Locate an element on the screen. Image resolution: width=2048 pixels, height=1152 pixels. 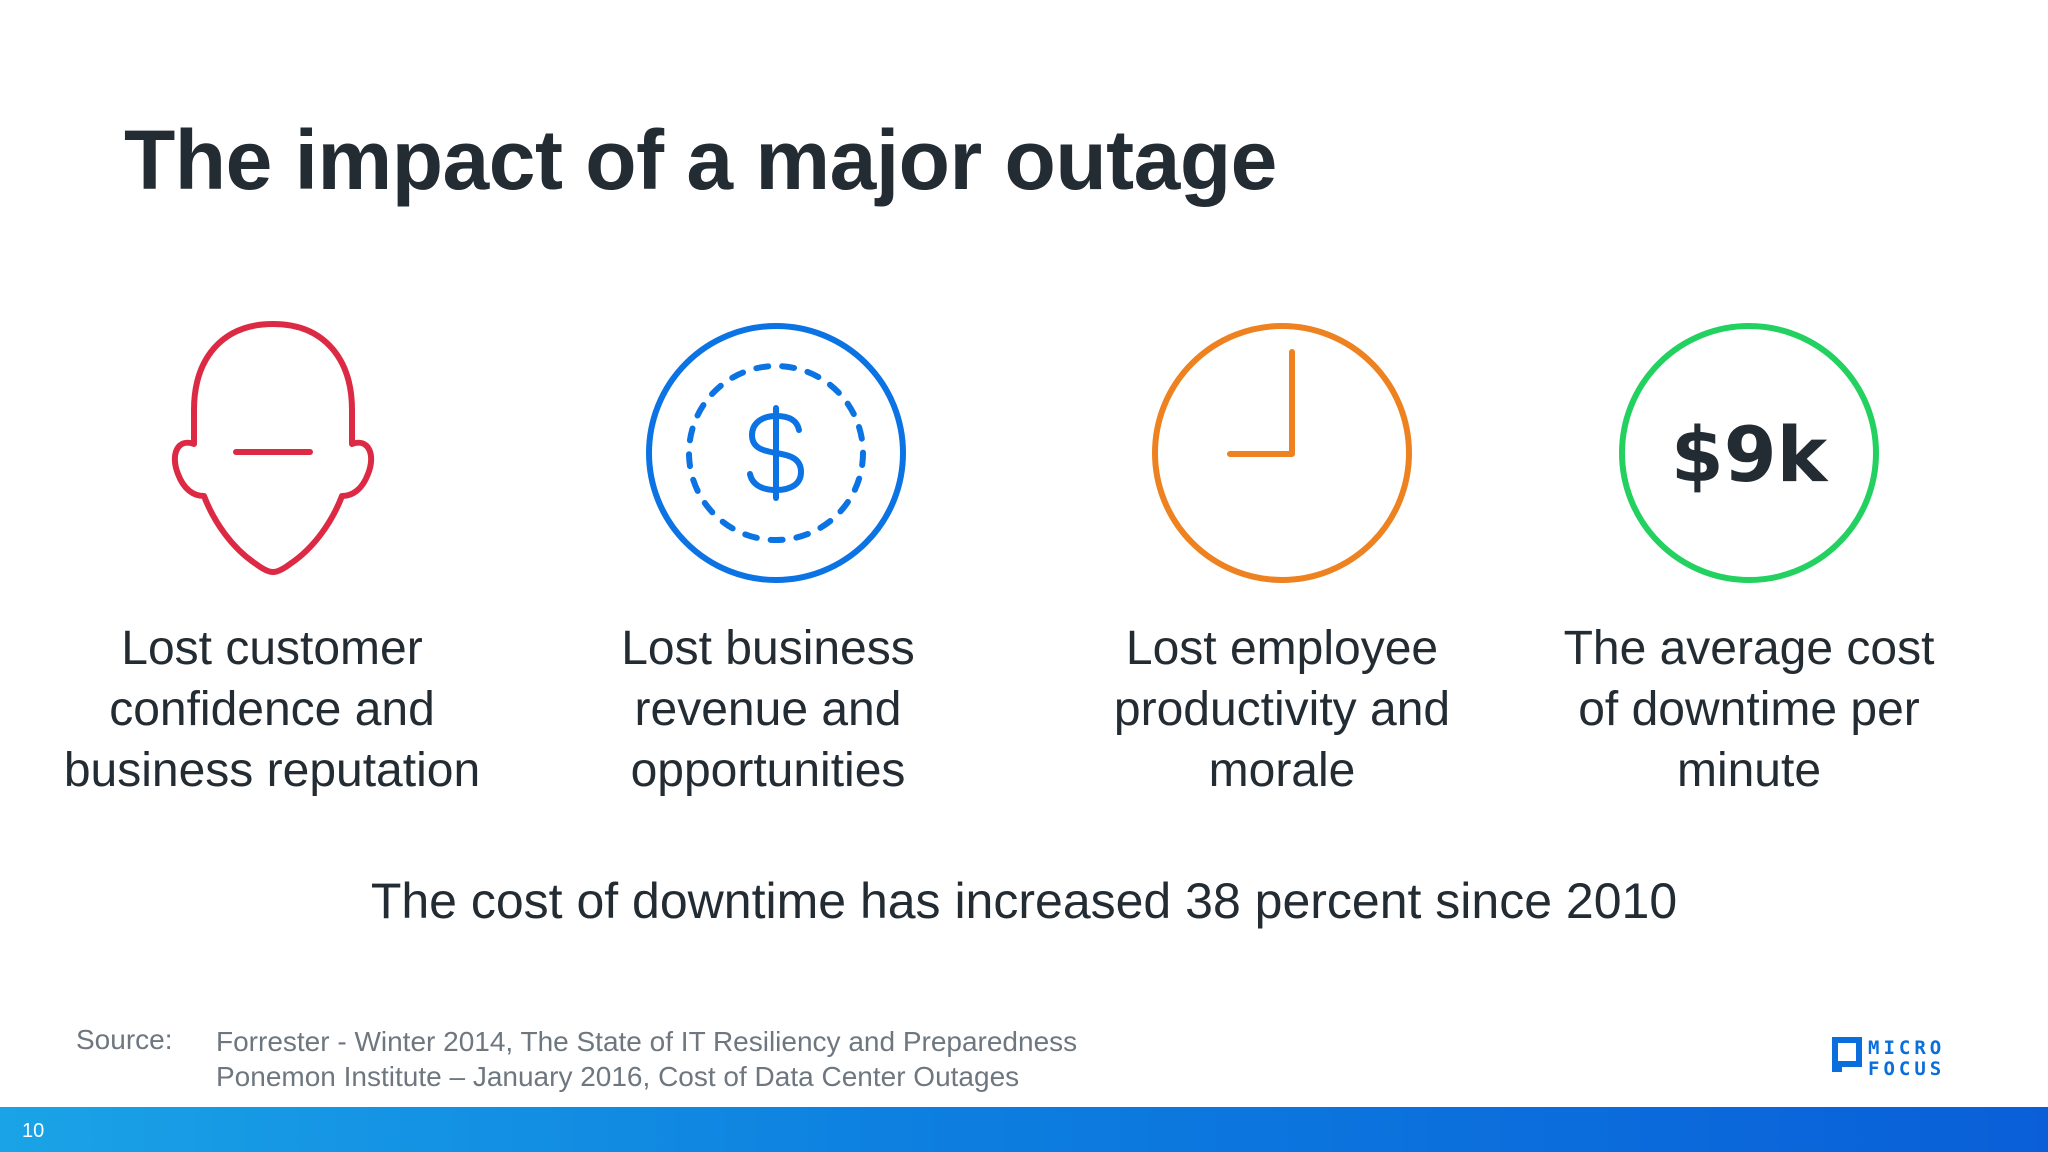
logo-line-1: MICRO is located at coordinates (1906, 1048).